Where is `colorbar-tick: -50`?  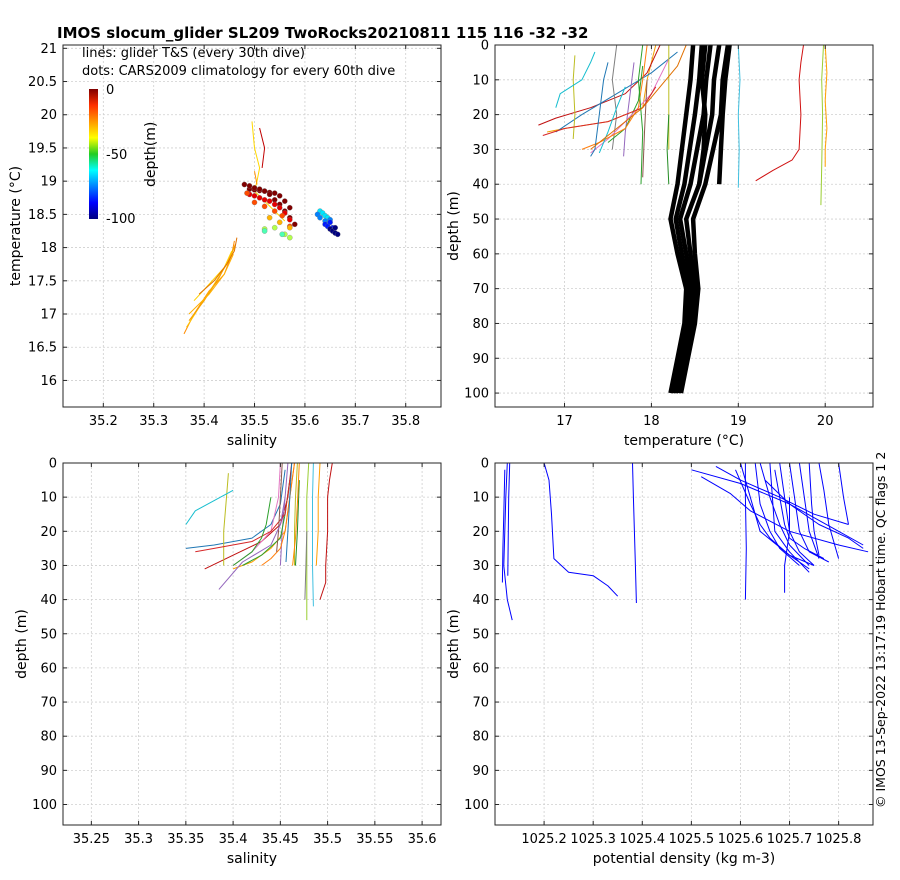
colorbar-tick: -50 is located at coordinates (116, 155).